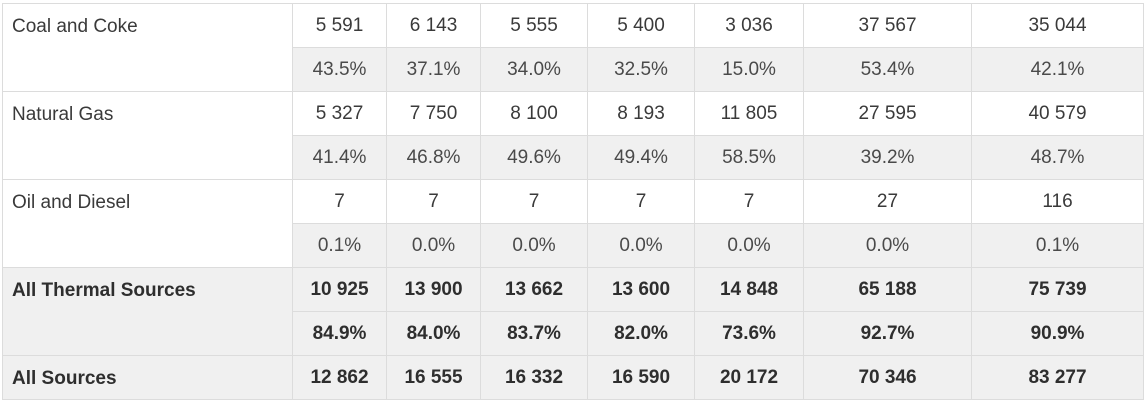  I want to click on value-cell: 37 567, so click(887, 25).